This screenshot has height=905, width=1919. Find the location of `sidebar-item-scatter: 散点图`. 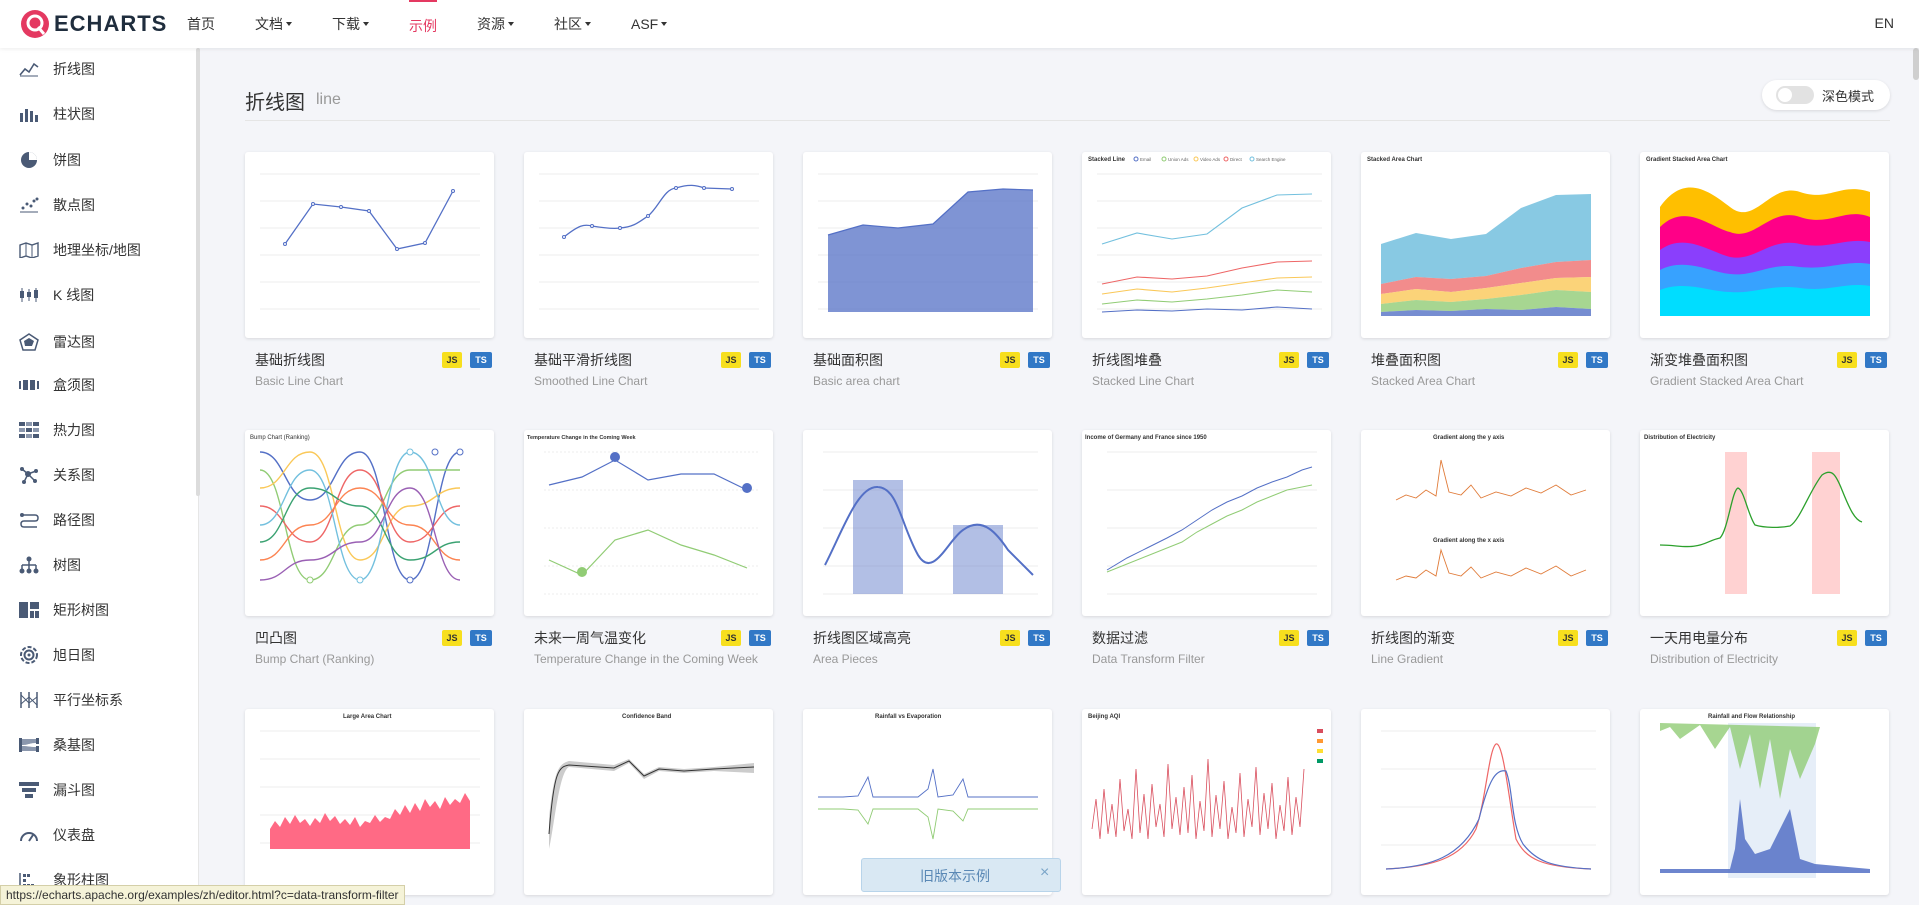

sidebar-item-scatter: 散点图 is located at coordinates (56, 205).